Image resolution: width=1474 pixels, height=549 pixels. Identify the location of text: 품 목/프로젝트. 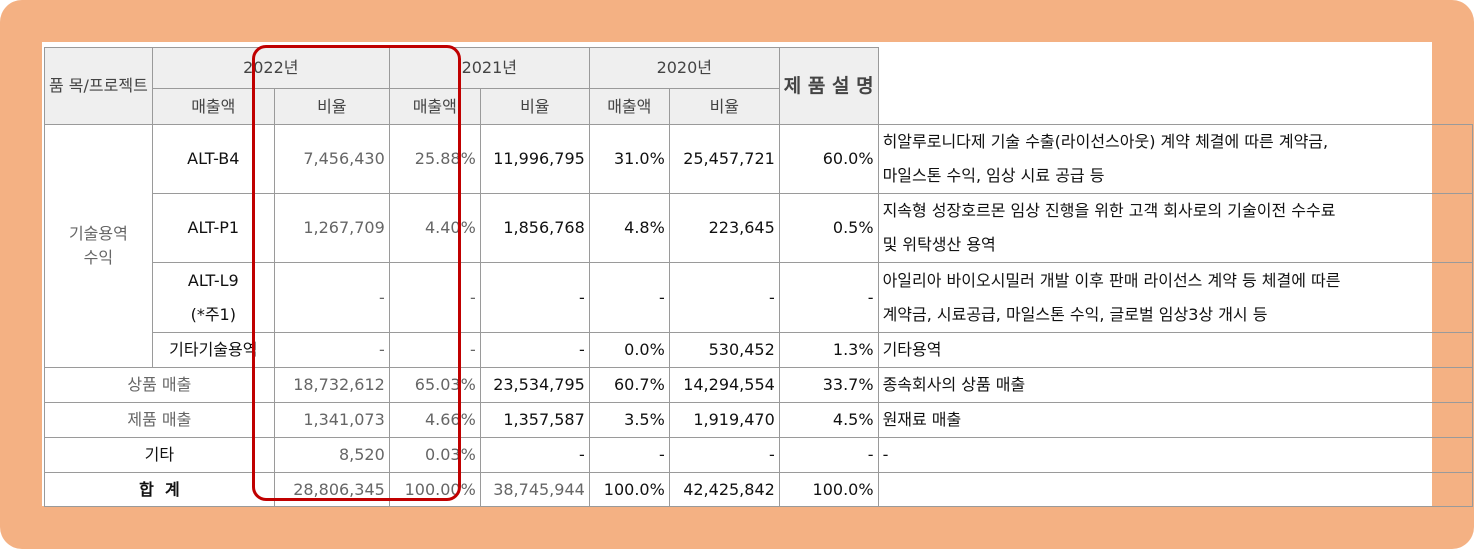
(98, 85).